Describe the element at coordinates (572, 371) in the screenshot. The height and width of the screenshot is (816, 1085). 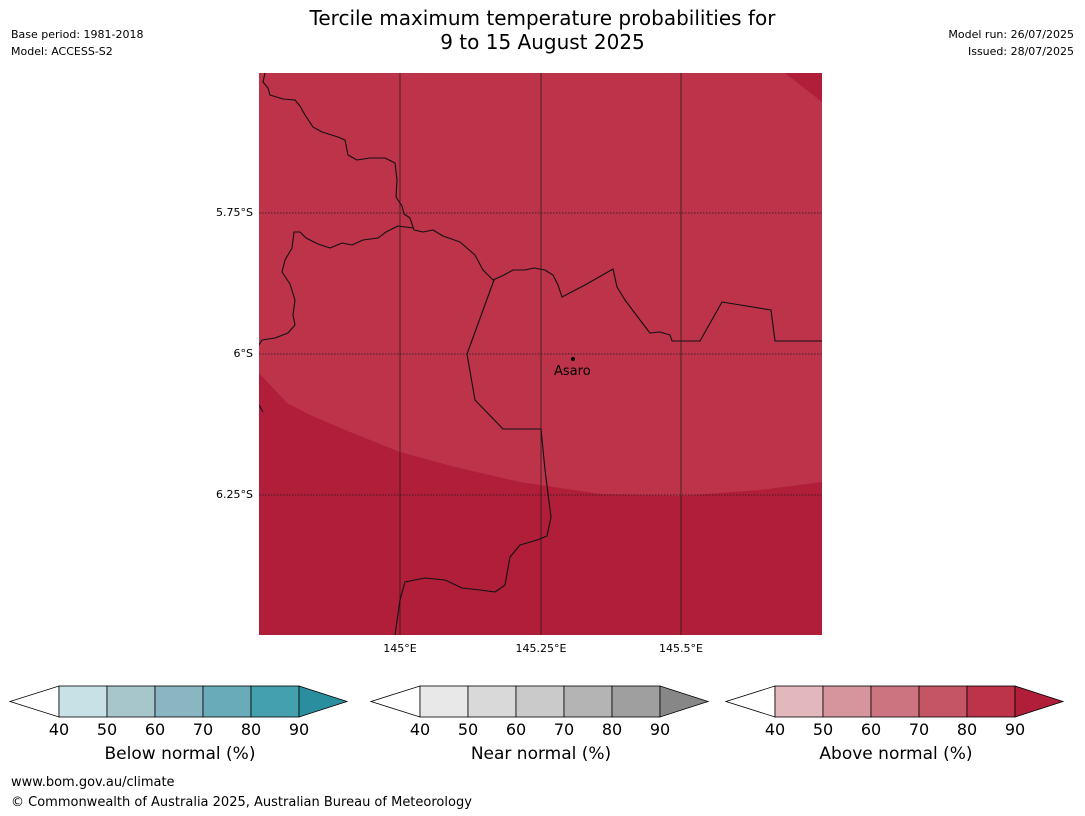
I see `place-label-asaro: Asaro` at that location.